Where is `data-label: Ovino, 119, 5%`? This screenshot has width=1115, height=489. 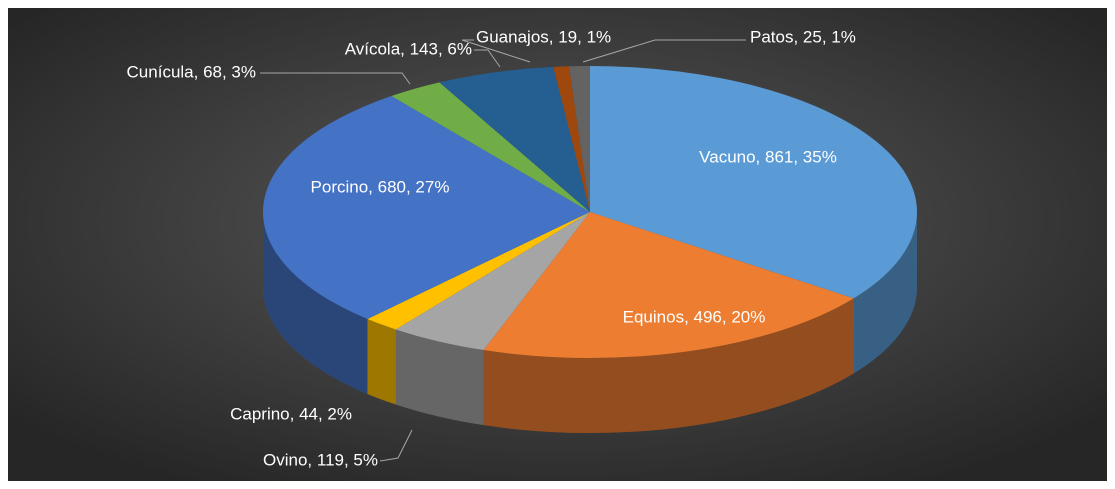
data-label: Ovino, 119, 5% is located at coordinates (320, 459).